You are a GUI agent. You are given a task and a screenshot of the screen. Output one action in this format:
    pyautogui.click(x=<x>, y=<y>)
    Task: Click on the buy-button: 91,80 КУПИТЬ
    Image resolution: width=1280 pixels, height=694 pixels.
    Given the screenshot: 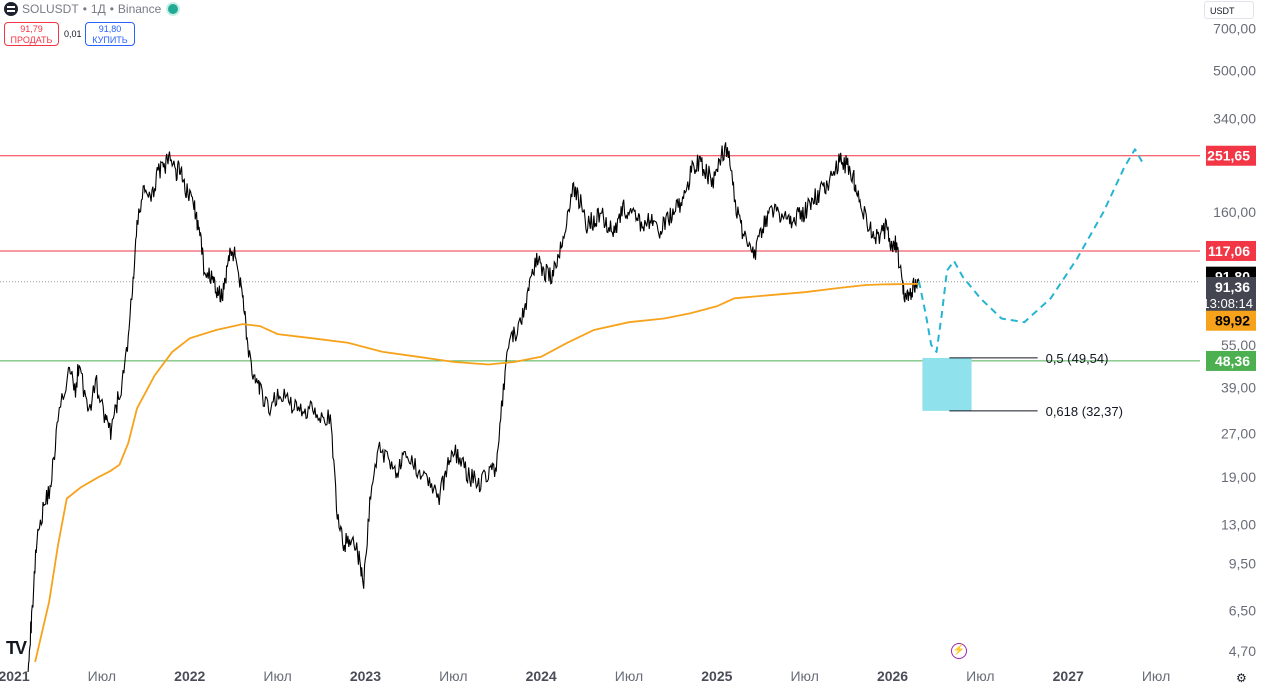 What is the action you would take?
    pyautogui.click(x=110, y=34)
    